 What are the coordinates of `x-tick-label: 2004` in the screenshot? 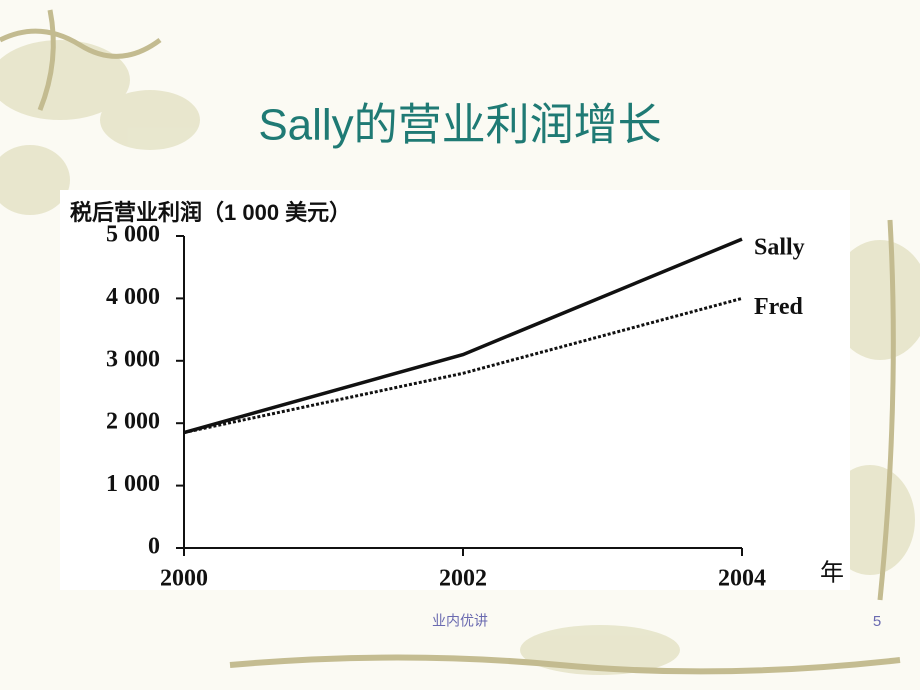 It's located at (742, 579).